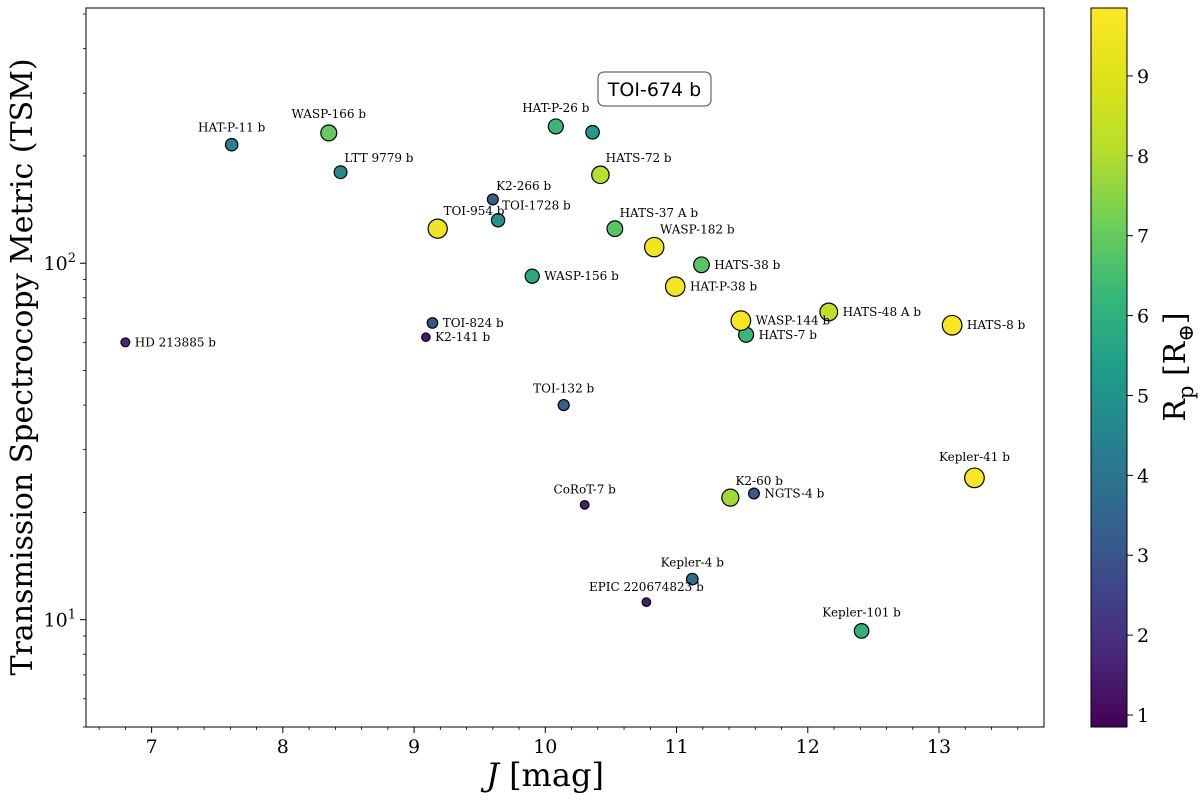  What do you see at coordinates (414, 747) in the screenshot?
I see `x-tick-label: 9` at bounding box center [414, 747].